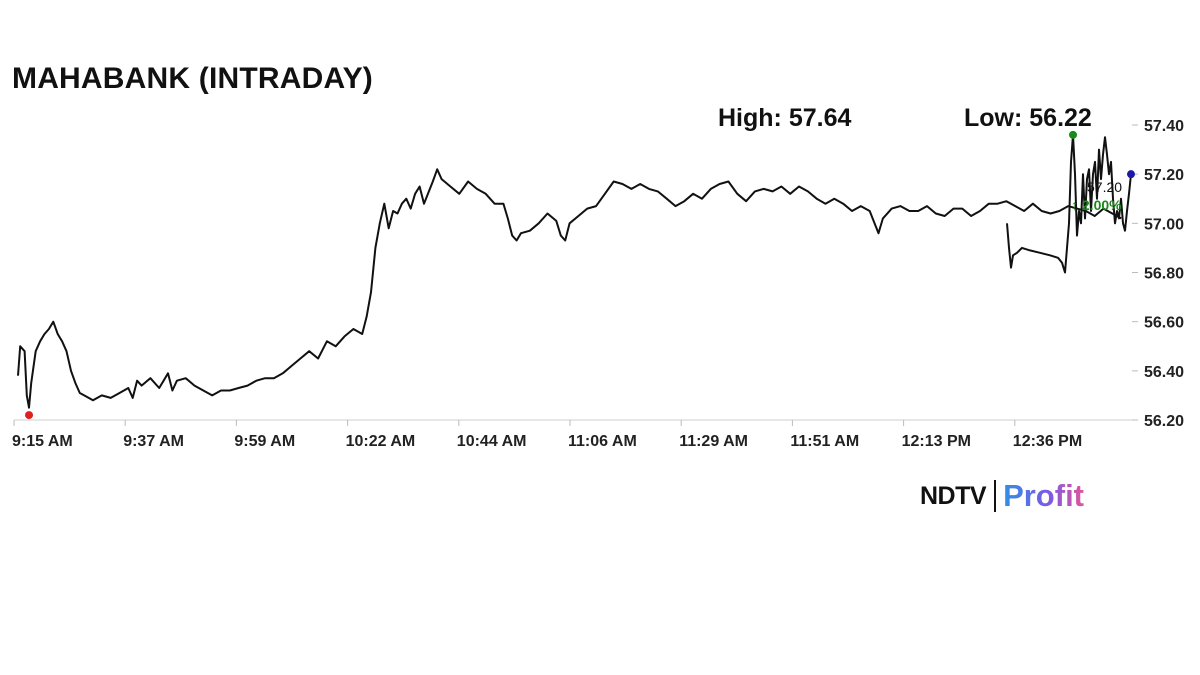 Image resolution: width=1200 pixels, height=675 pixels. What do you see at coordinates (1104, 187) in the screenshot?
I see `last-price-label: 57.20` at bounding box center [1104, 187].